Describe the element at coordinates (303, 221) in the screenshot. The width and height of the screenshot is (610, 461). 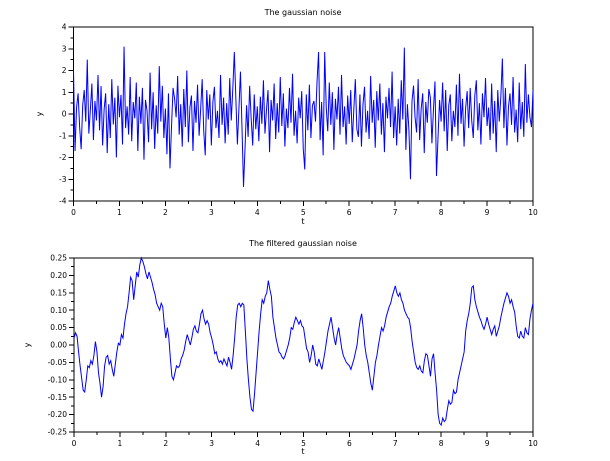
I see `x-axis-label-top: t` at that location.